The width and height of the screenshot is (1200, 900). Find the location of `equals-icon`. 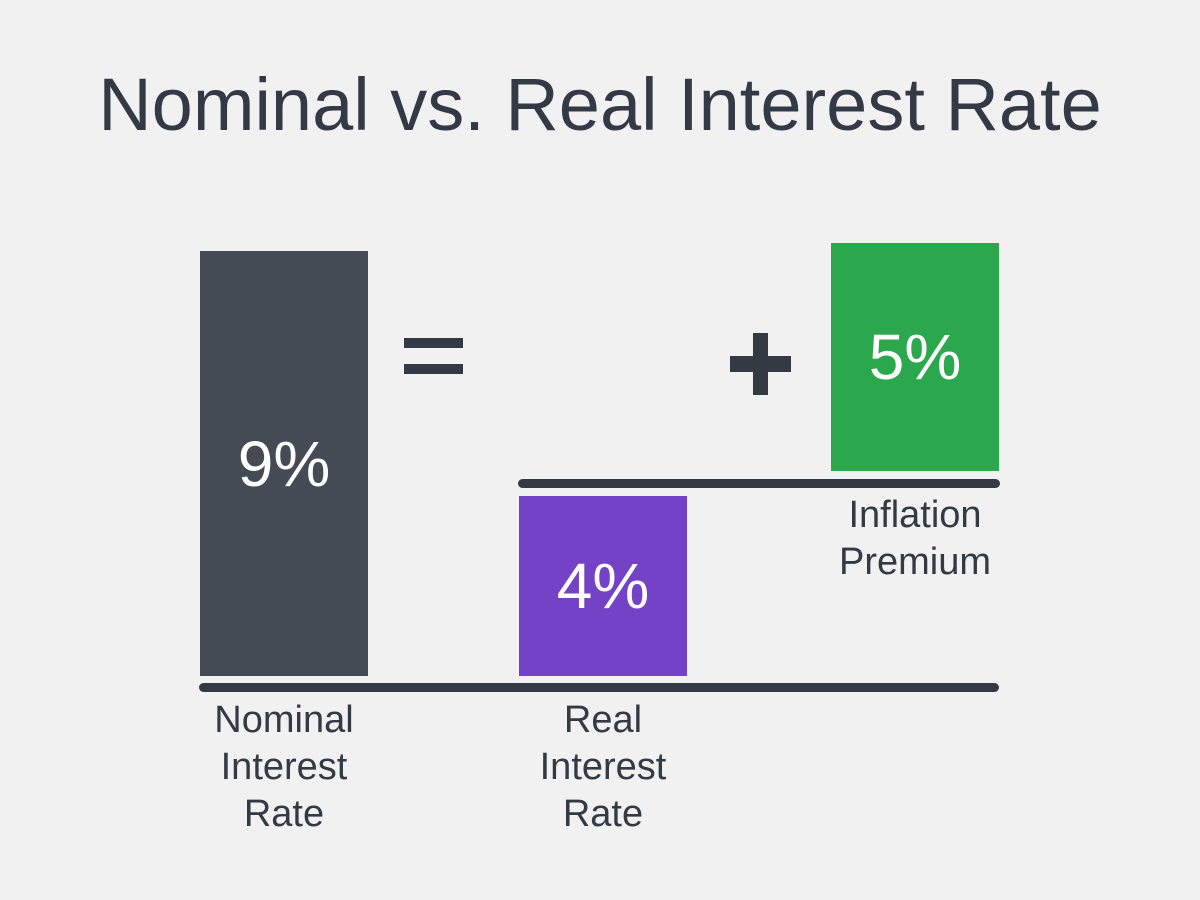

equals-icon is located at coordinates (433, 356).